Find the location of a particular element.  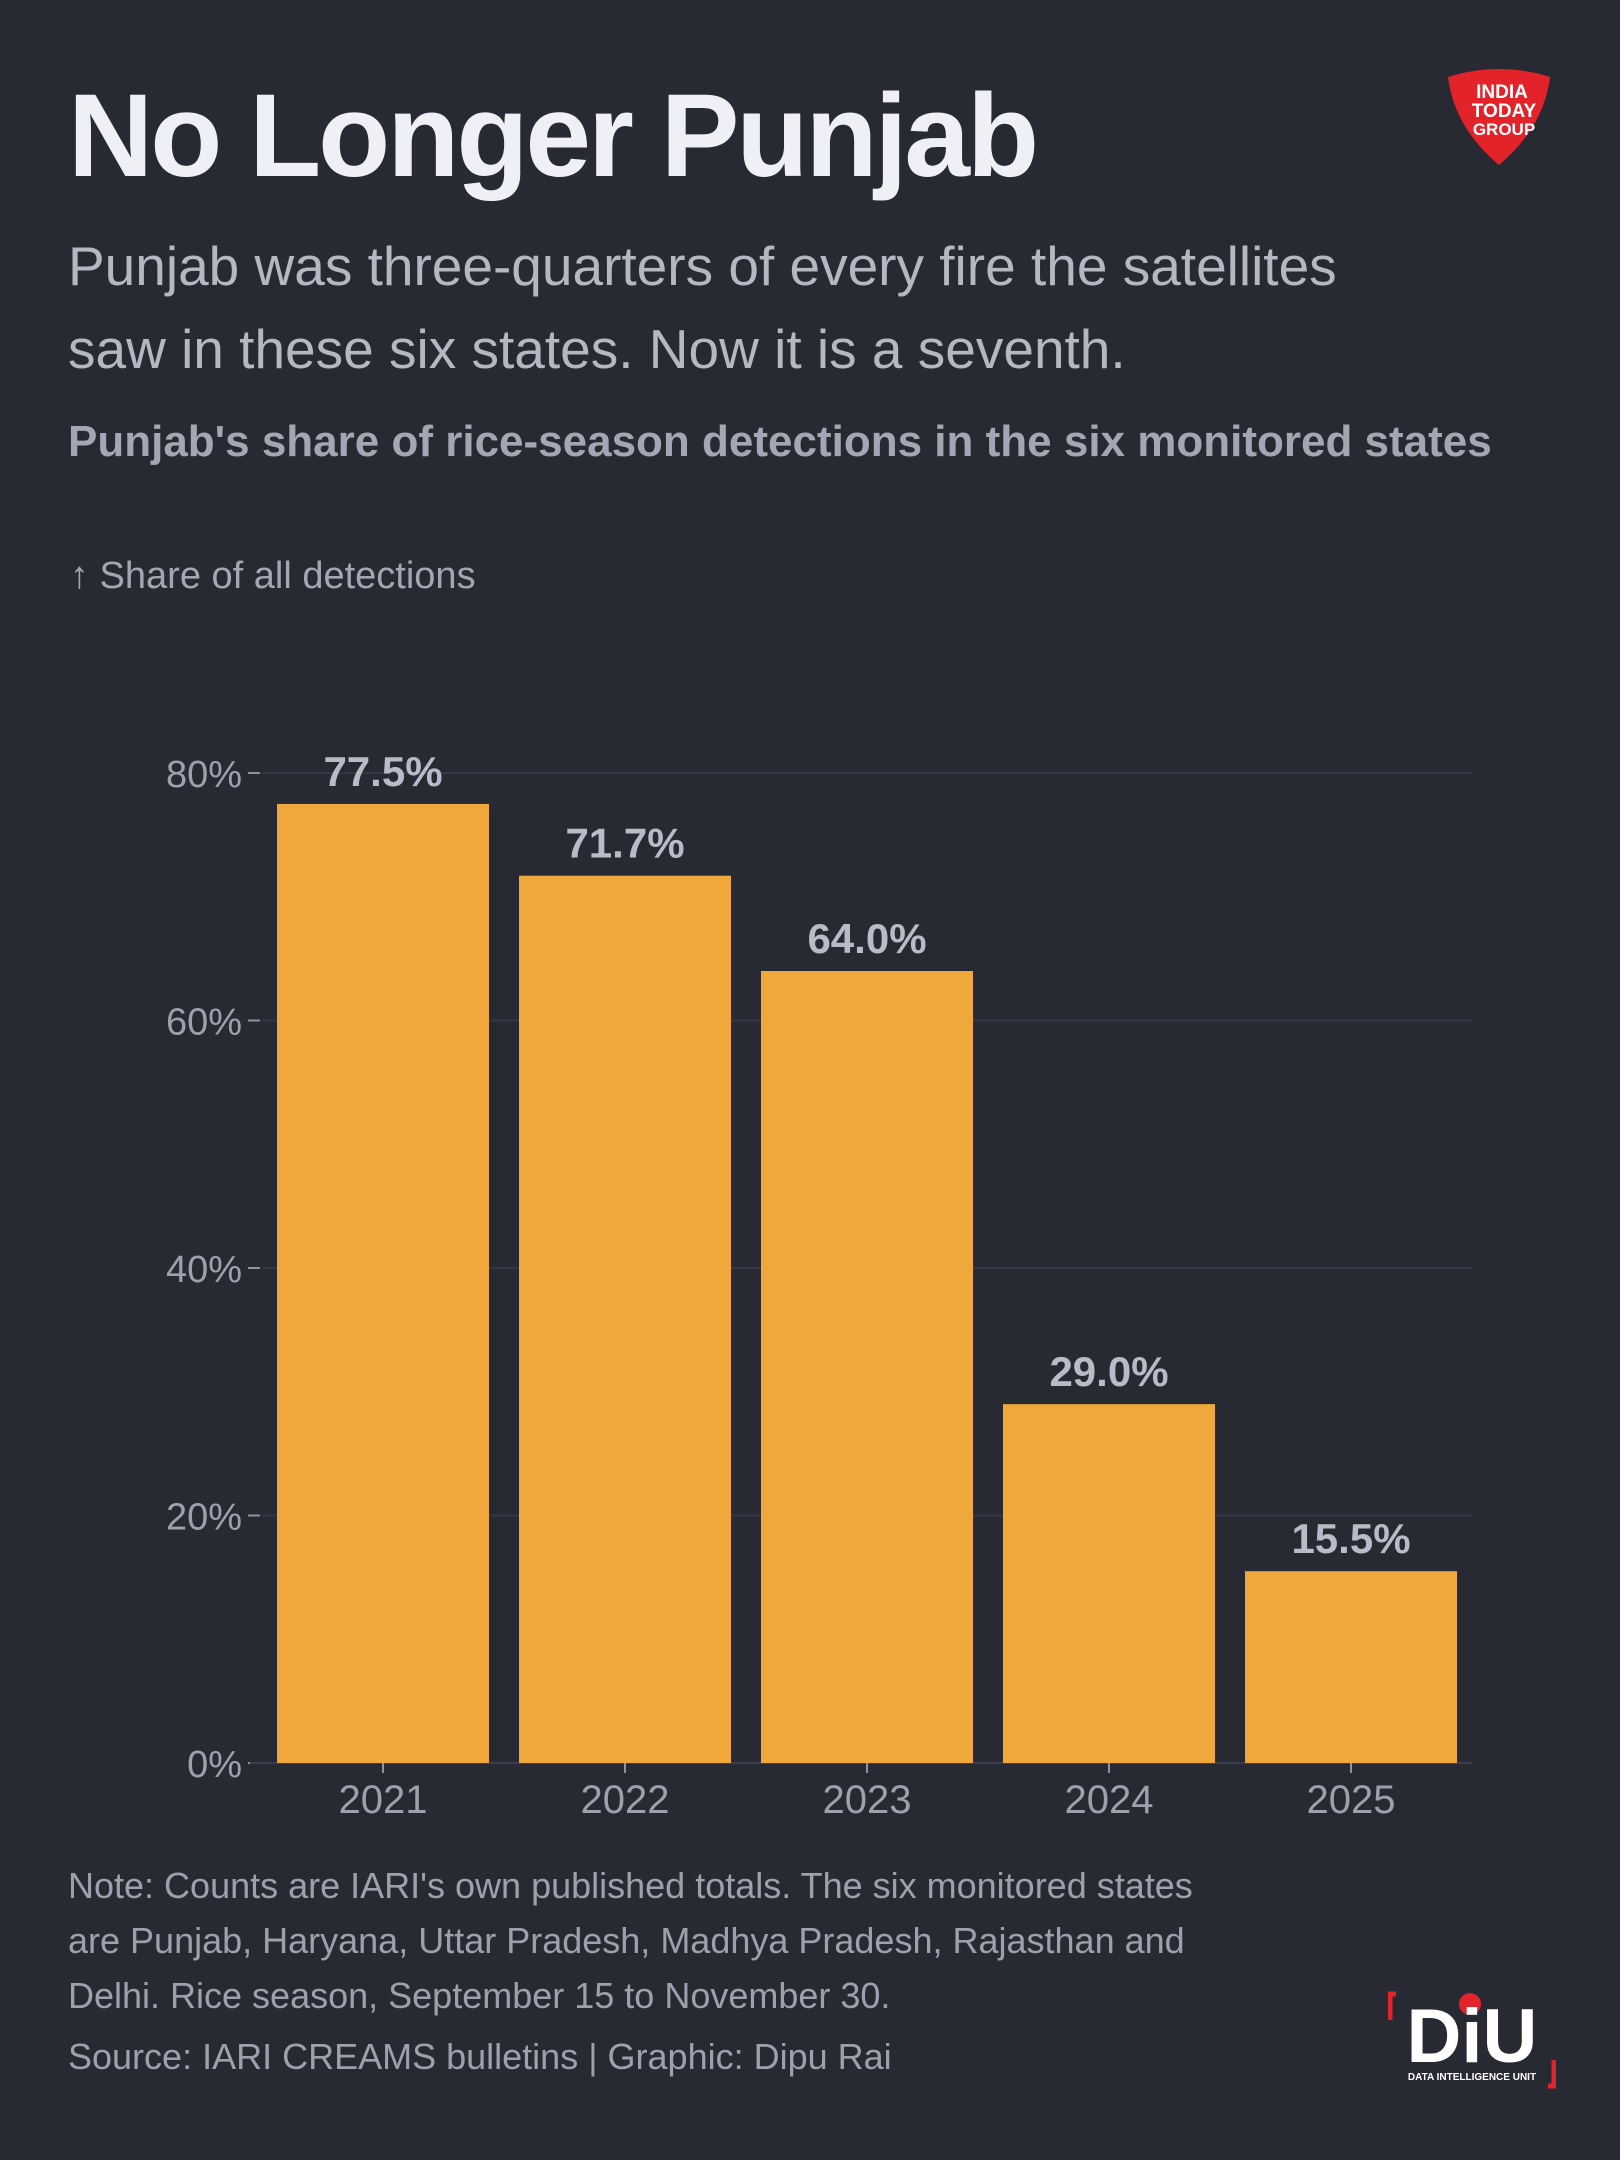

x-tick-label-2021: 2021 is located at coordinates (383, 1800).